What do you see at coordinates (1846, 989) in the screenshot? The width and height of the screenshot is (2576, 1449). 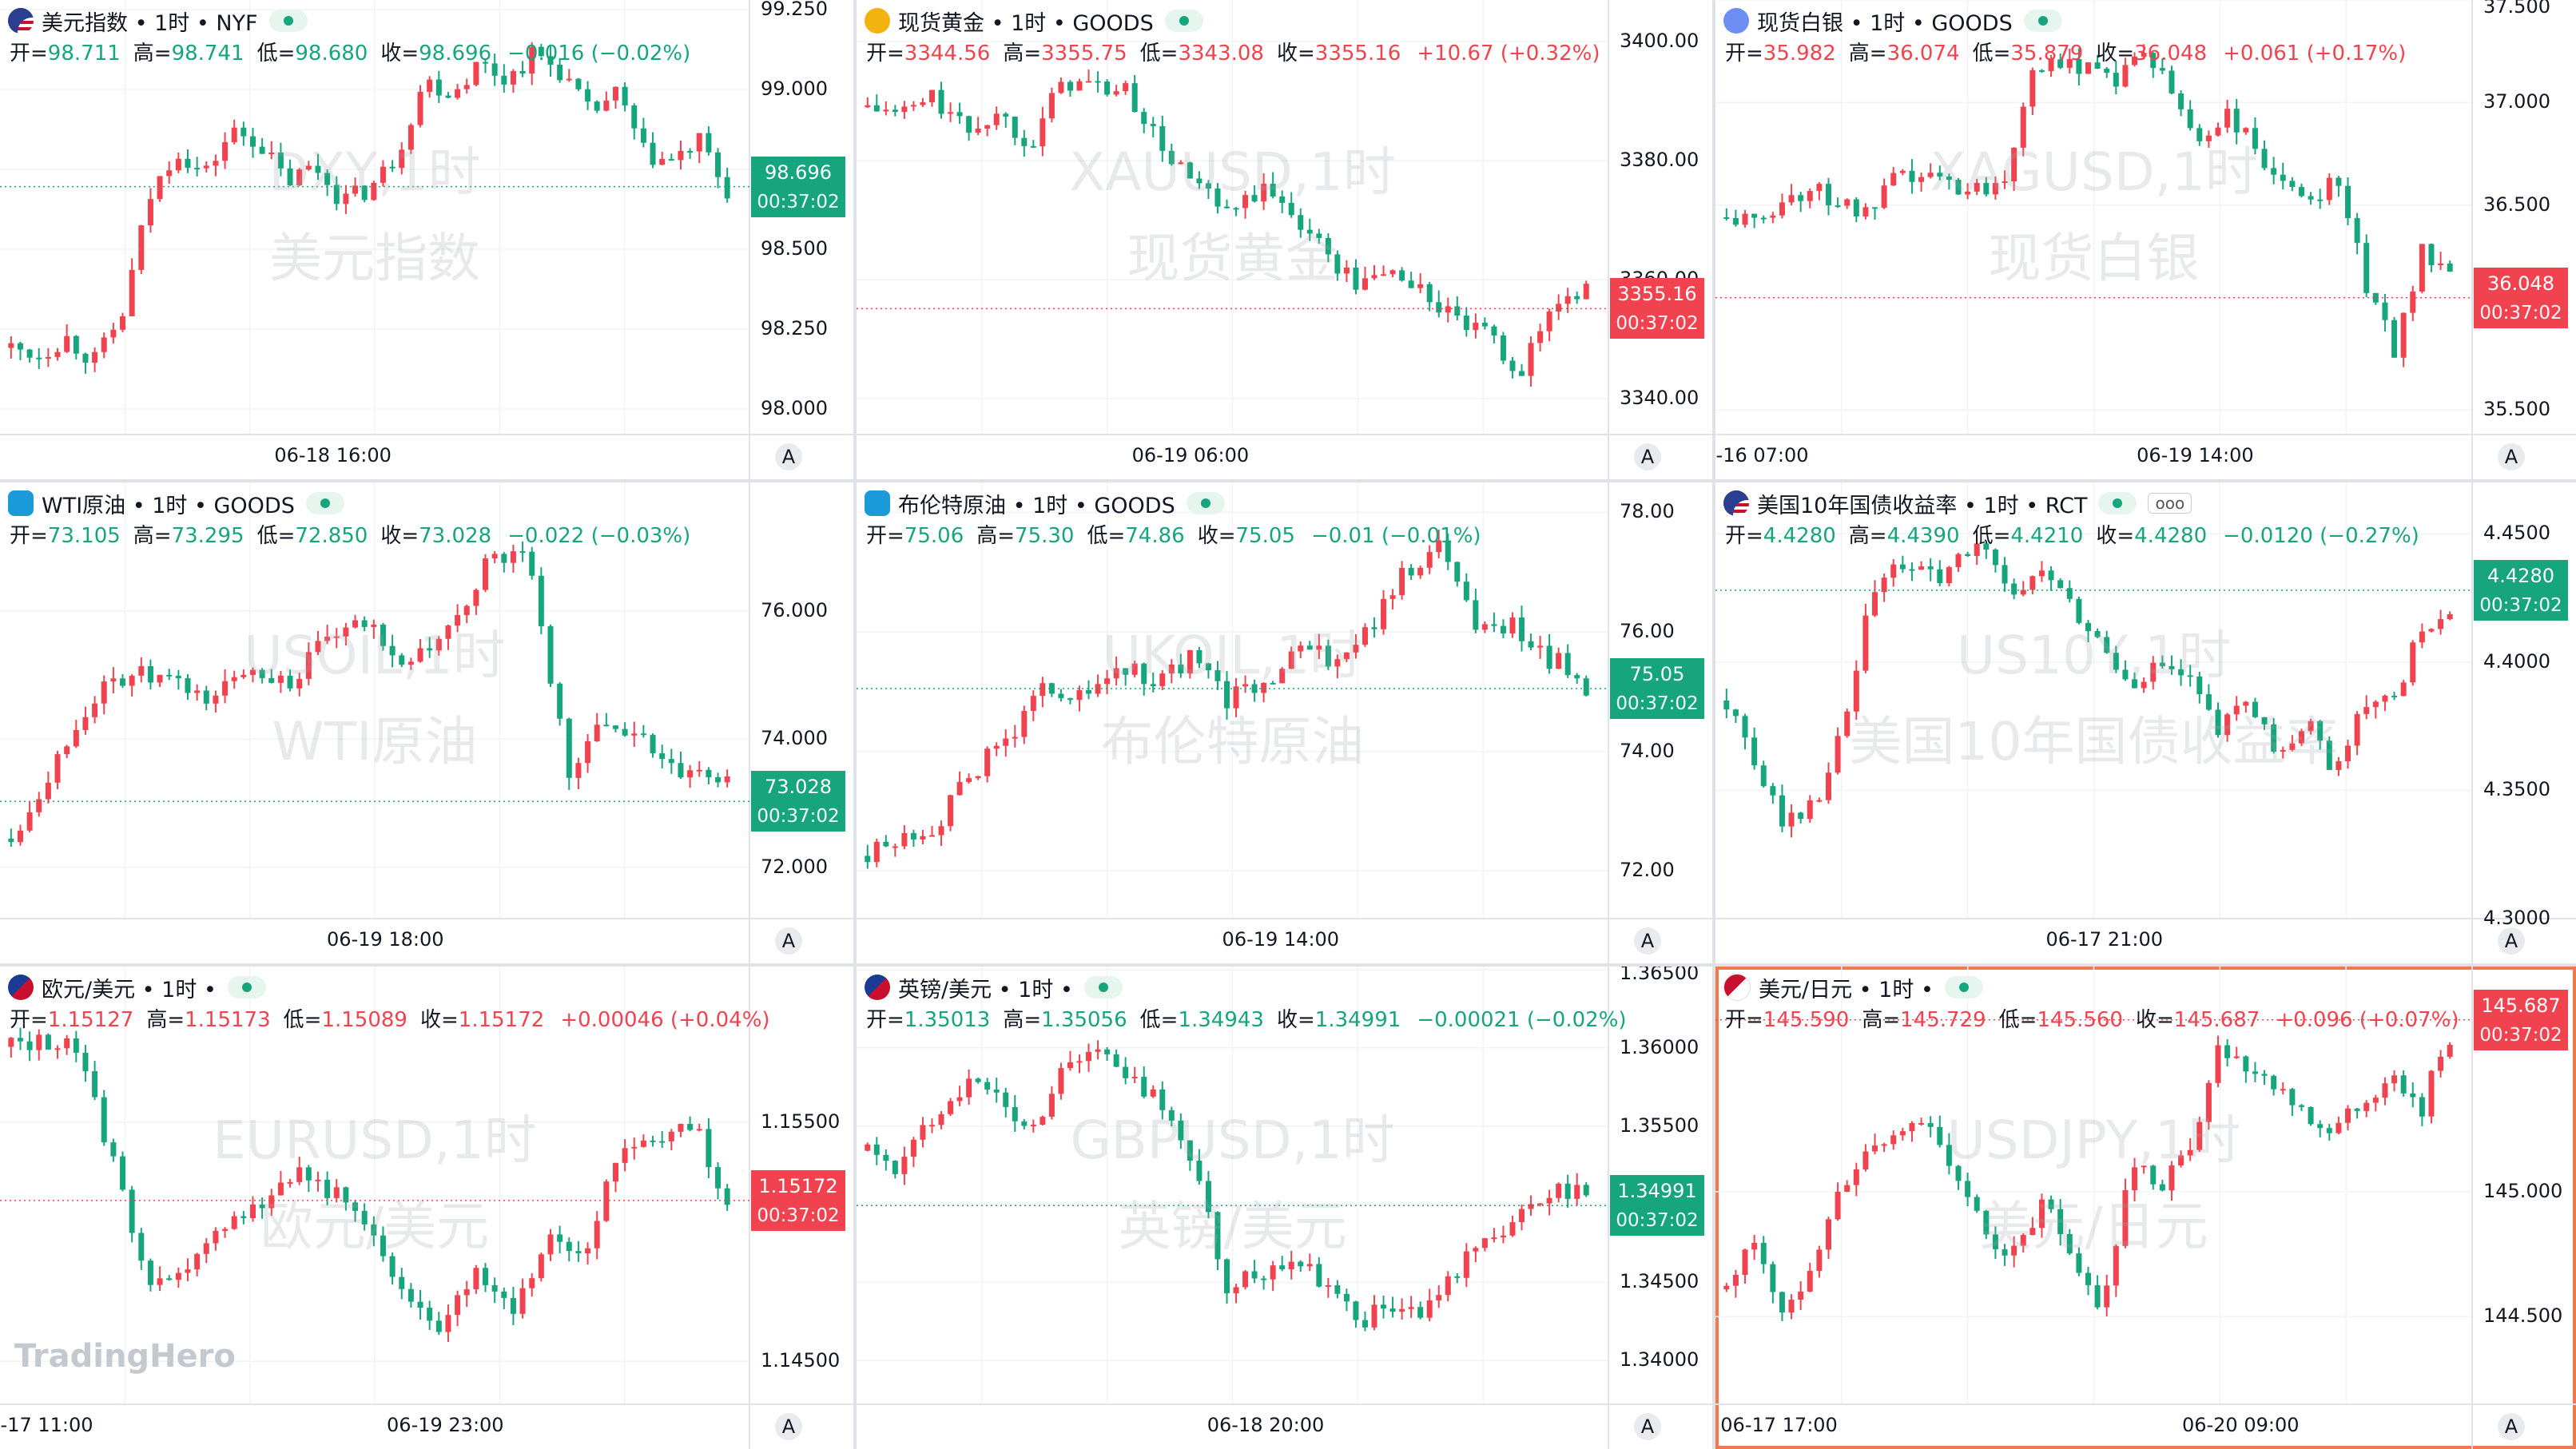 I see `symbol-title: 美元/日元 • 1时 •` at bounding box center [1846, 989].